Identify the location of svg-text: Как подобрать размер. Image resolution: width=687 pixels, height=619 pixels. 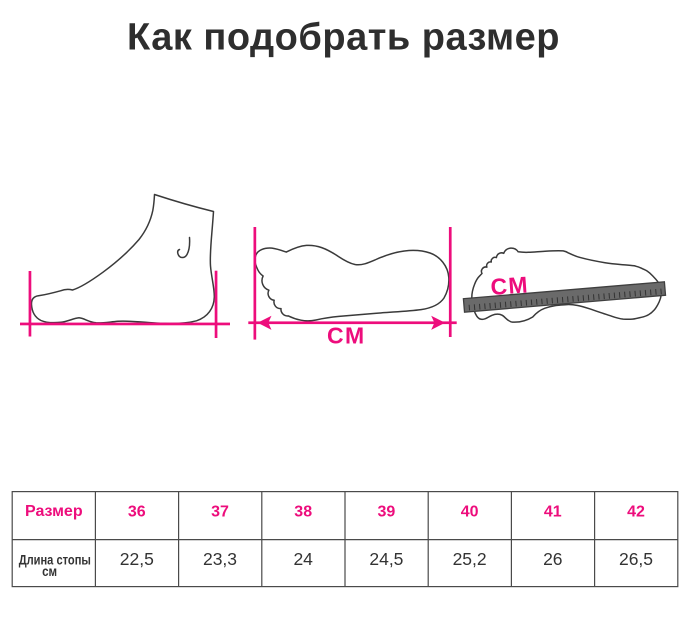
(343, 37).